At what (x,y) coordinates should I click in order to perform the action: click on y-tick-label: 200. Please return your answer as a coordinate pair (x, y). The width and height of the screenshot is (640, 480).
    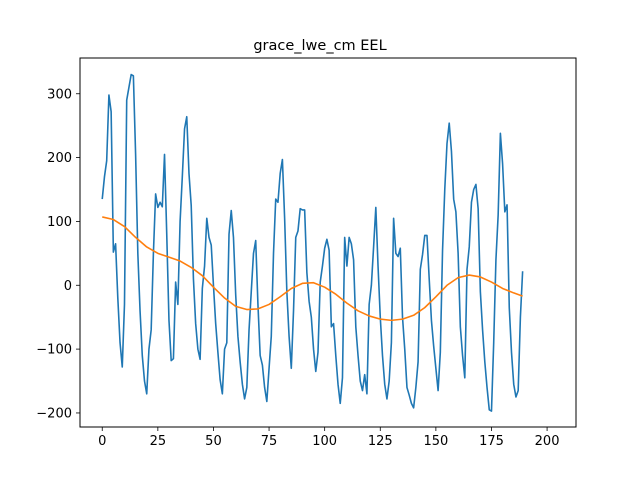
    Looking at the image, I should click on (59, 158).